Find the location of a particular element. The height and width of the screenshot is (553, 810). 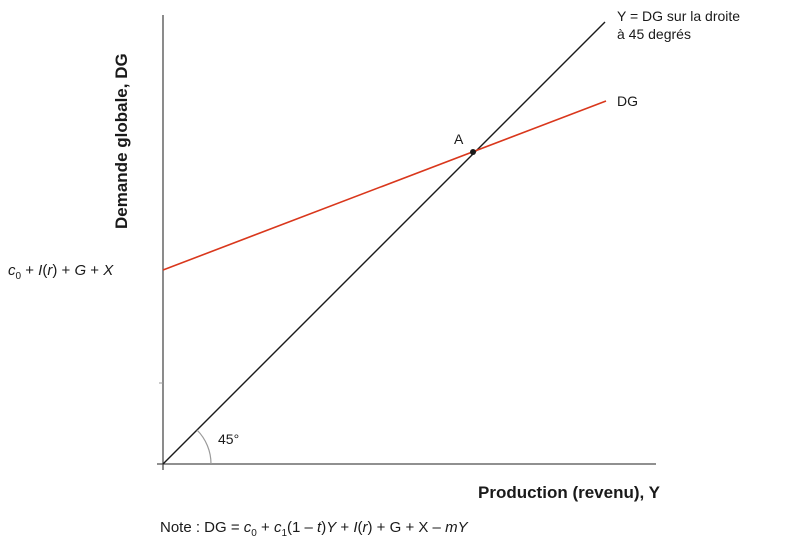

dg-line-label: DG is located at coordinates (627, 101).